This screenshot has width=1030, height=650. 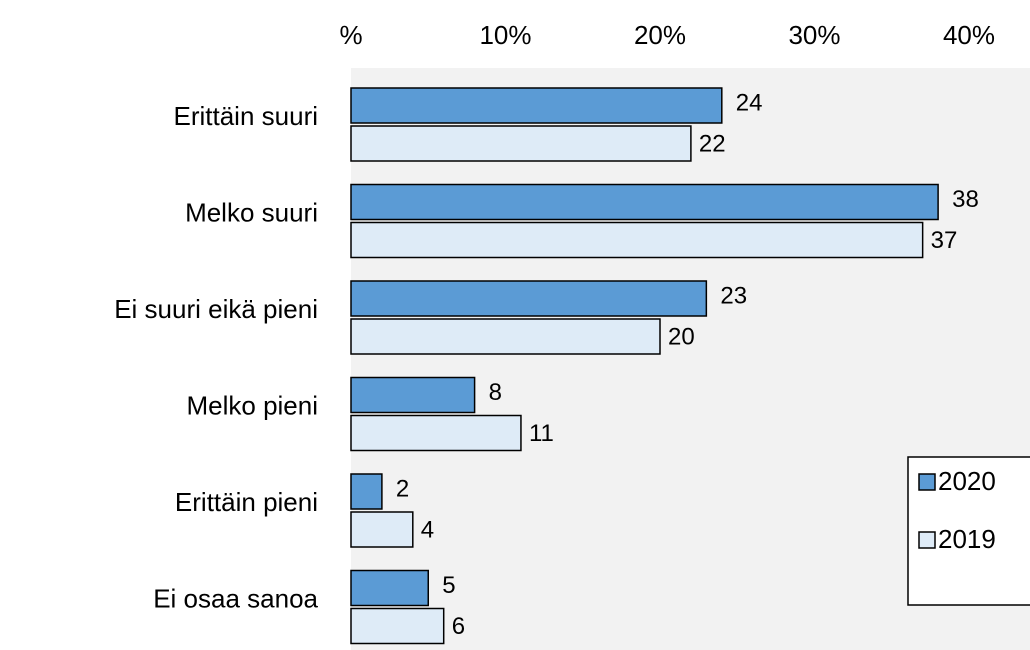 What do you see at coordinates (505, 35) in the screenshot?
I see `x-tick-label: 10%` at bounding box center [505, 35].